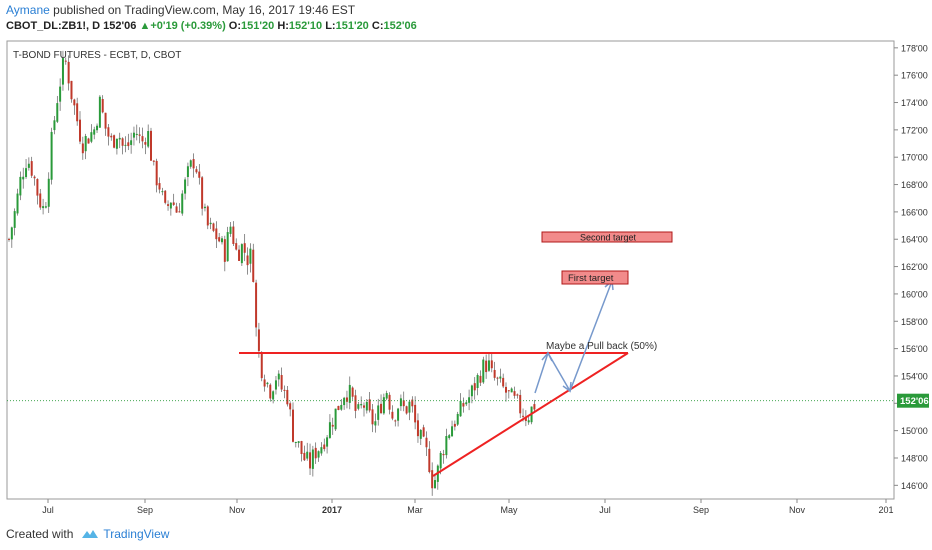 This screenshot has height=550, width=932. I want to click on support-line, so click(530, 414).